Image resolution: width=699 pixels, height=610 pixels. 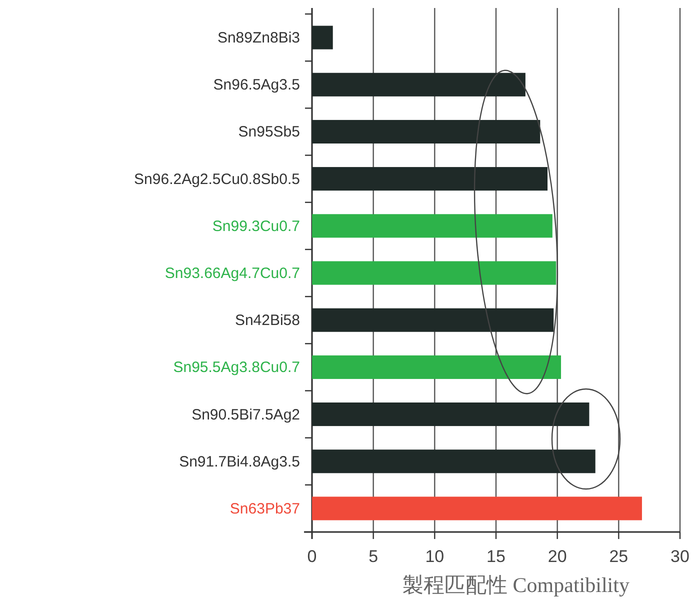 I want to click on x-tick-label: 25, so click(x=618, y=556).